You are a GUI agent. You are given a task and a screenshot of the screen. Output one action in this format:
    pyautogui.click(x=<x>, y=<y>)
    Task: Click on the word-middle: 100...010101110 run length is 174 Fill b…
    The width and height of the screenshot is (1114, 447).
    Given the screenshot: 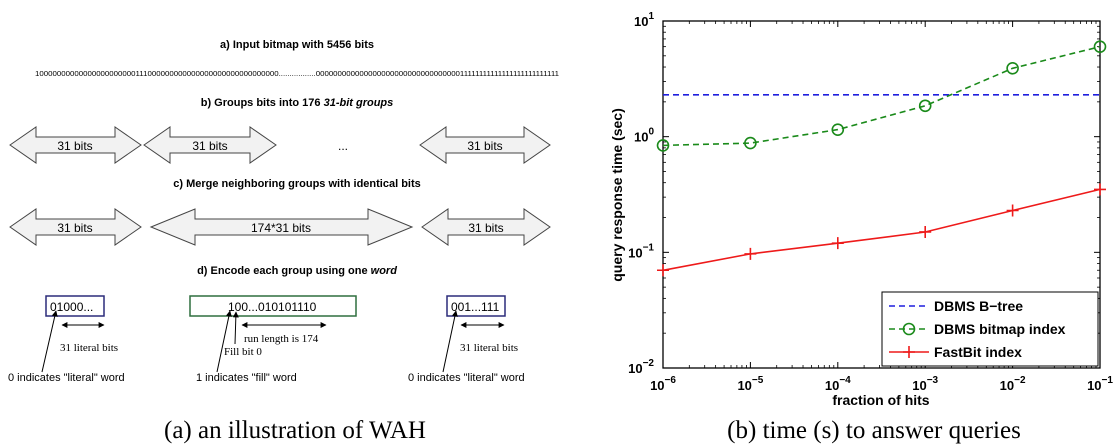 What is the action you would take?
    pyautogui.click(x=273, y=339)
    